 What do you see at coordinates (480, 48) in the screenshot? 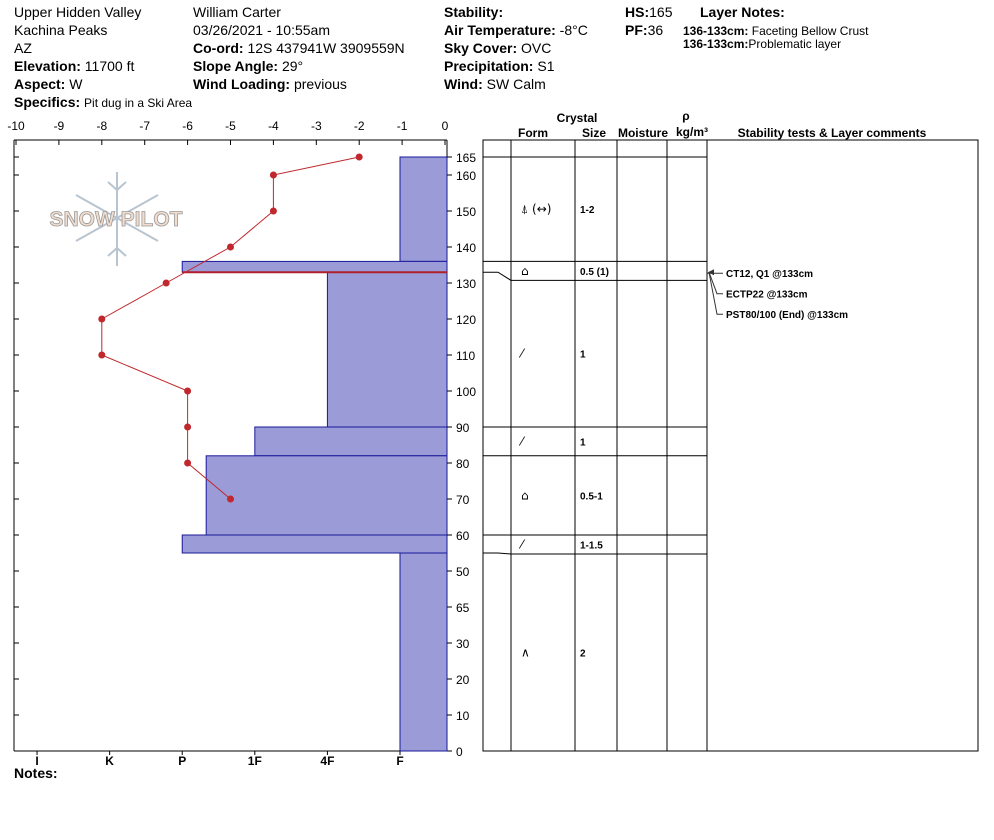
I see `label: Sky Cover:` at bounding box center [480, 48].